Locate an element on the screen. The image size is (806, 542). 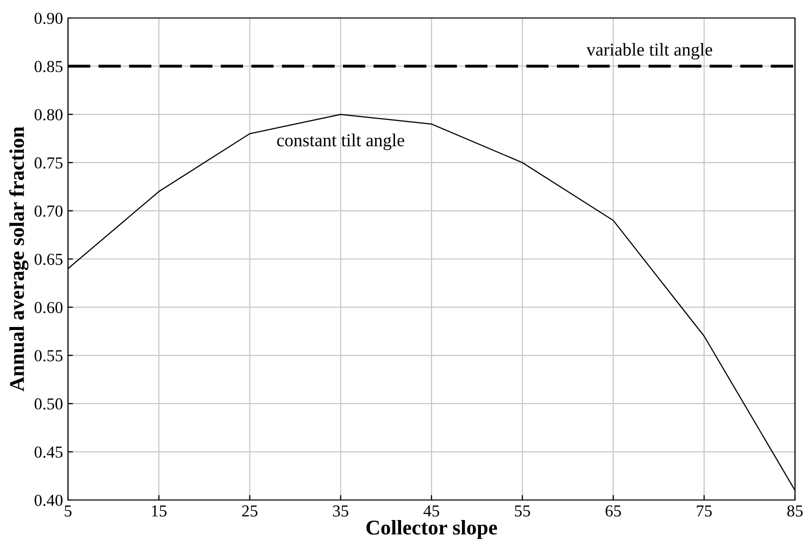
y-tick-label: 0.65 is located at coordinates (48, 260).